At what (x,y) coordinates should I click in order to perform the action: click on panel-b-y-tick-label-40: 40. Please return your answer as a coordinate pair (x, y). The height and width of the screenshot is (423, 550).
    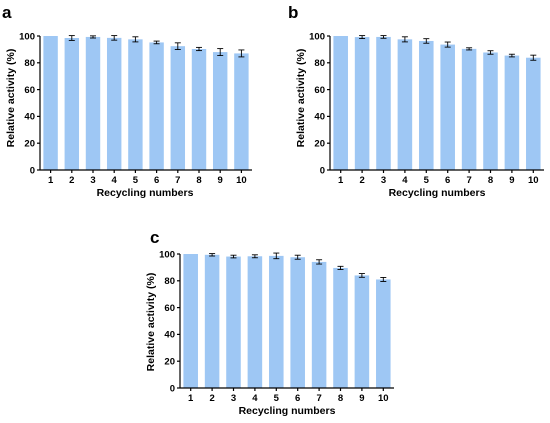
    Looking at the image, I should click on (319, 117).